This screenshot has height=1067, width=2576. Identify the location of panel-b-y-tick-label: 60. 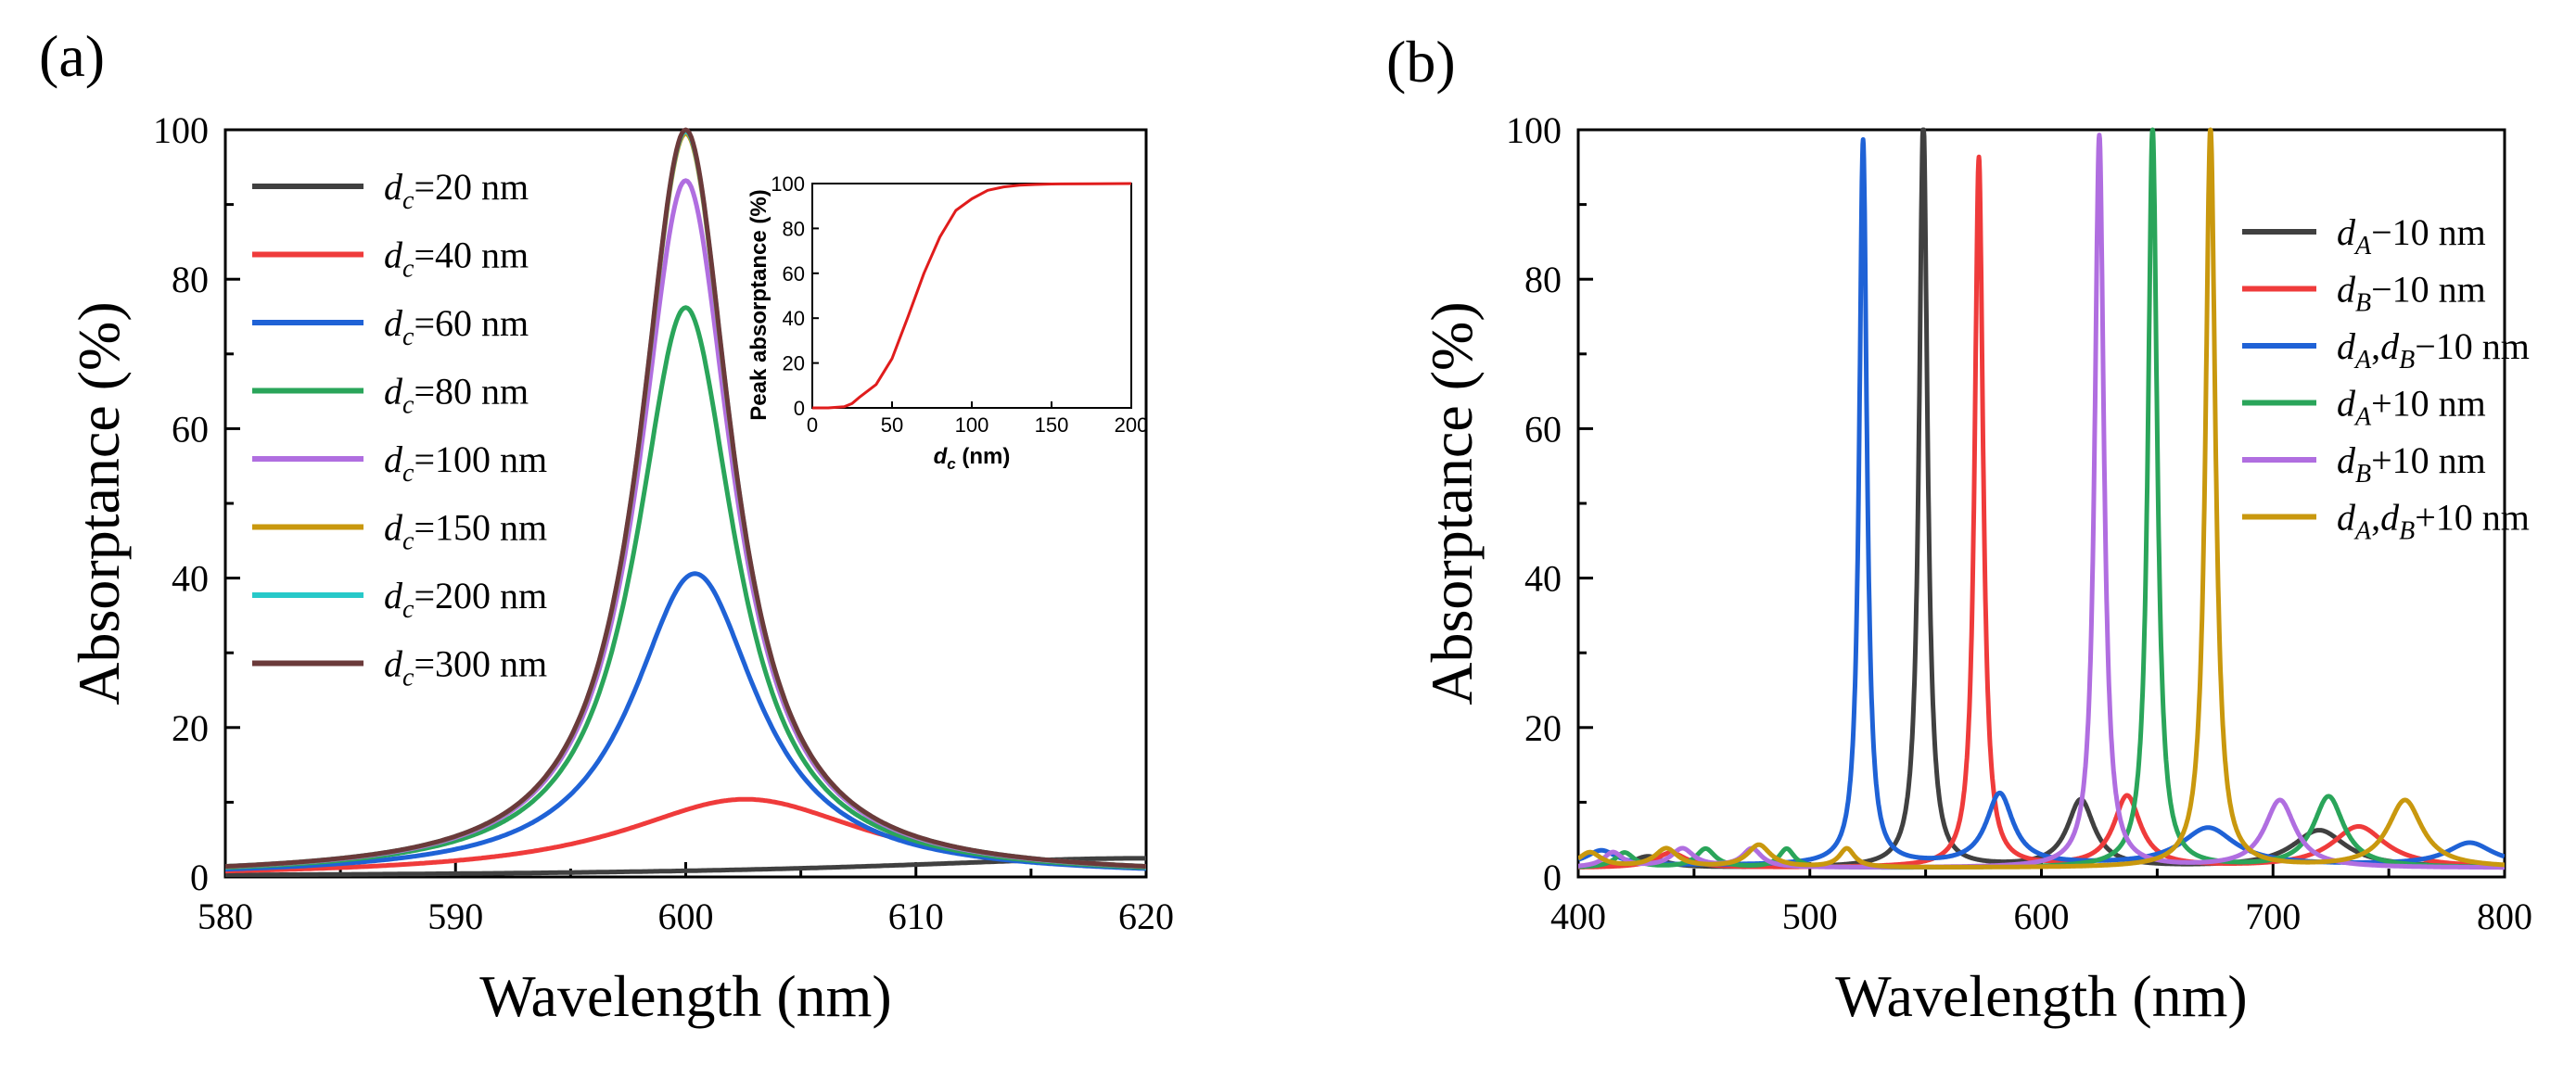
(1543, 429).